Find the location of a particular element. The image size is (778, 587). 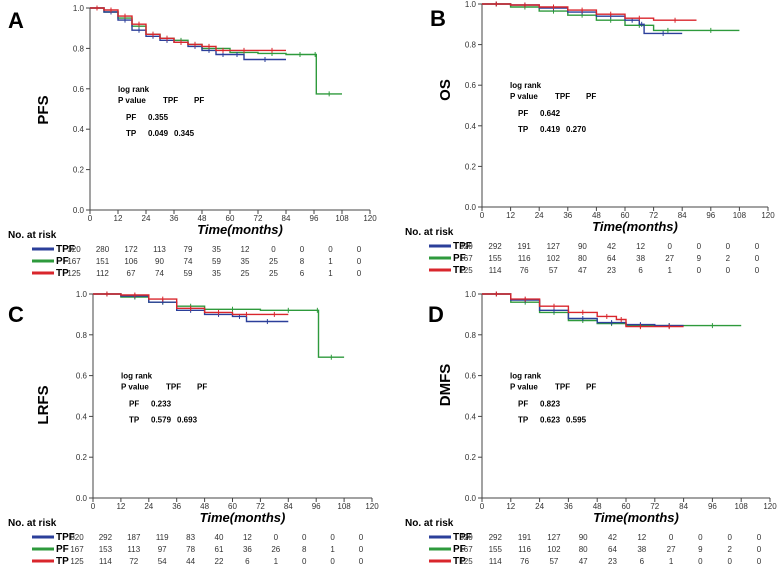

at-risk-cell: 42 is located at coordinates (611, 246).